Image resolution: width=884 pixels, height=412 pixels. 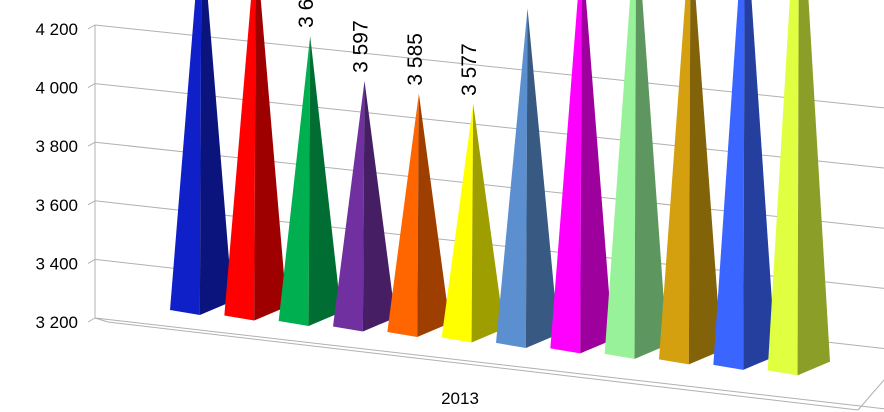 I want to click on y-tick-label: 3 200, so click(x=56, y=322).